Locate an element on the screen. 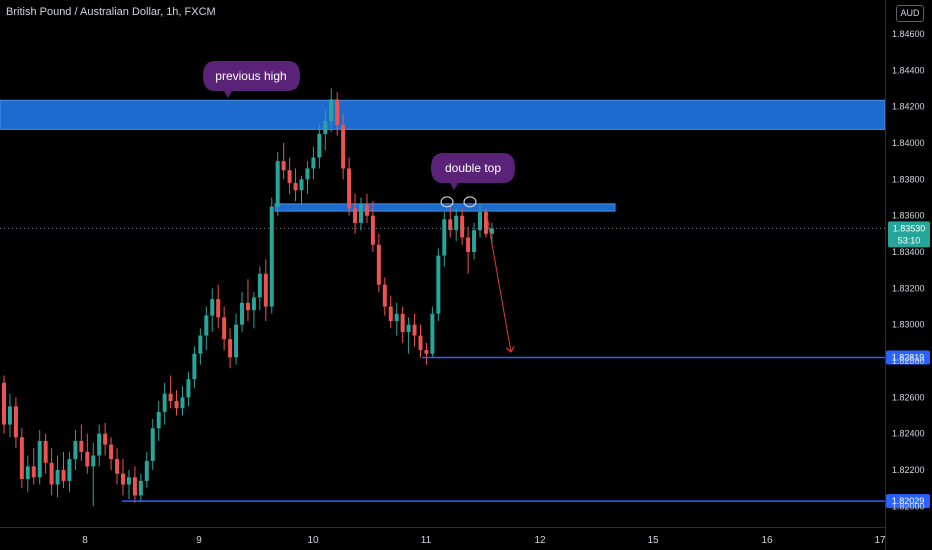  price-tick-label: 1.82600 is located at coordinates (908, 397).